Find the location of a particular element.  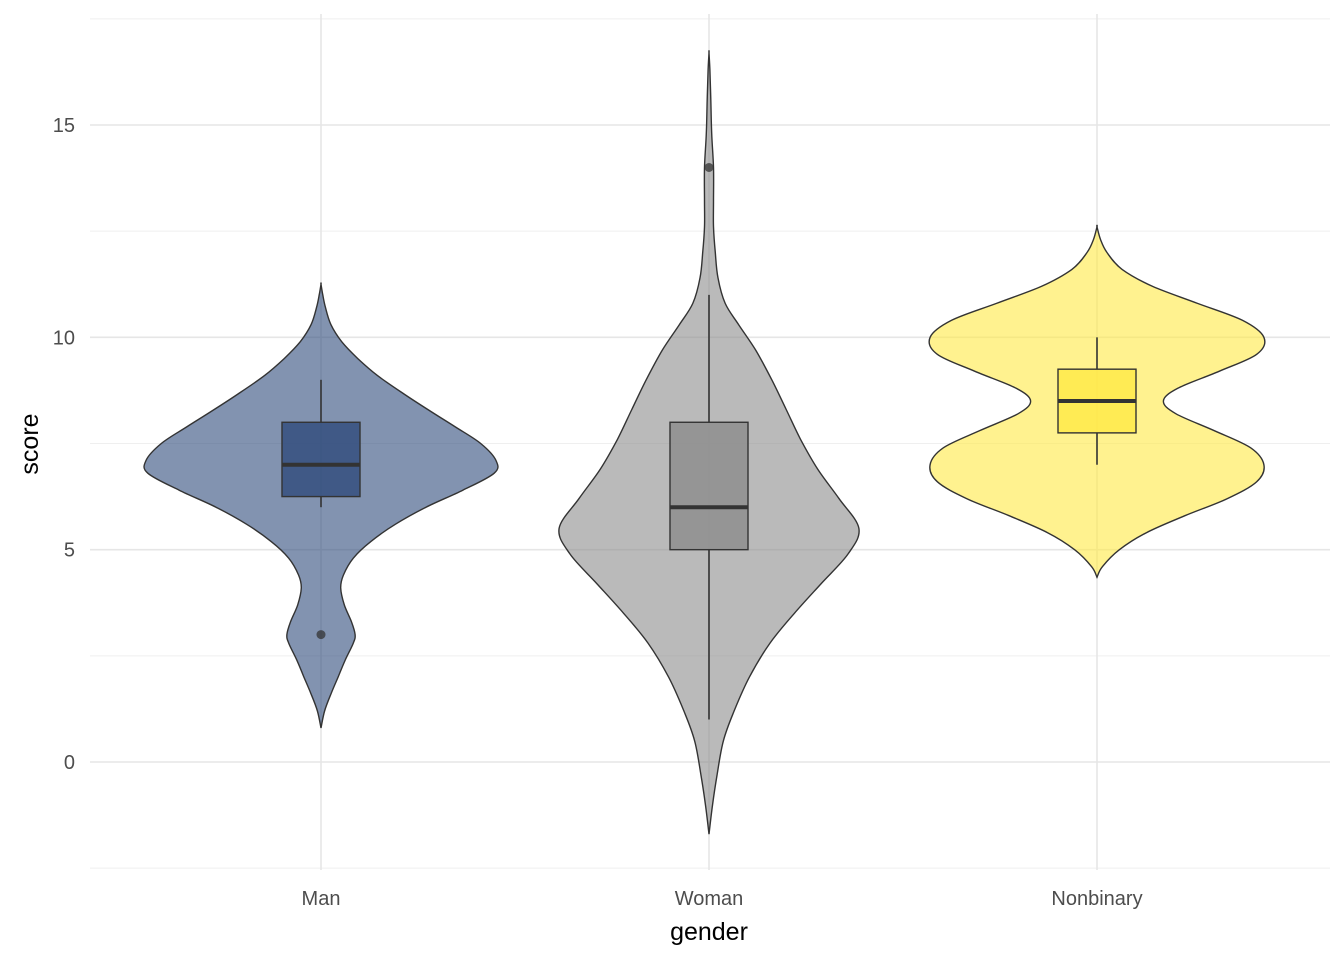

x-axis-title: gender is located at coordinates (709, 932).